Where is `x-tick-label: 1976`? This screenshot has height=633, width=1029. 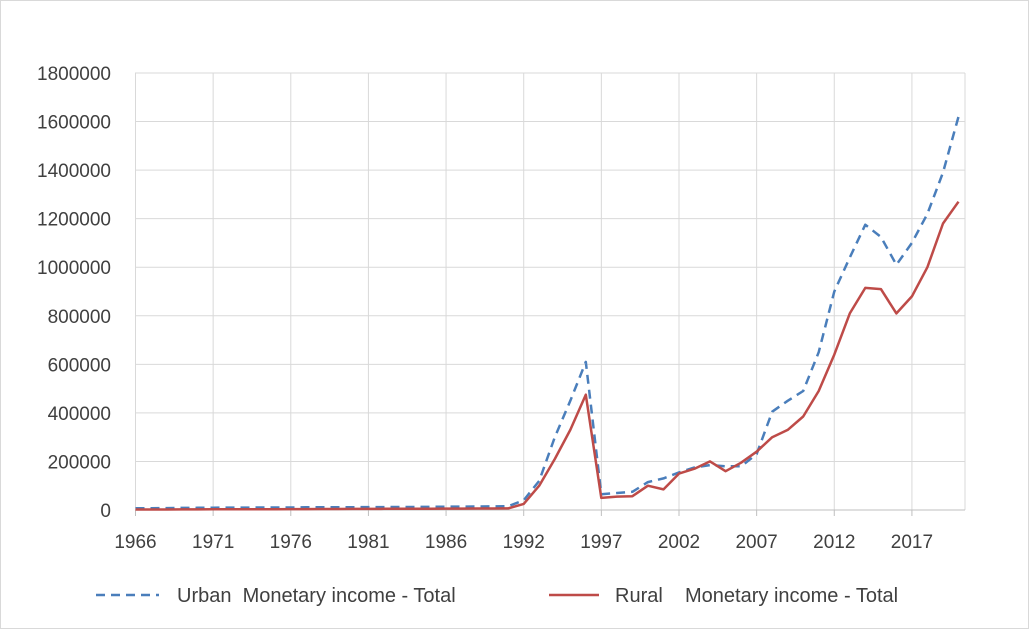 x-tick-label: 1976 is located at coordinates (291, 542).